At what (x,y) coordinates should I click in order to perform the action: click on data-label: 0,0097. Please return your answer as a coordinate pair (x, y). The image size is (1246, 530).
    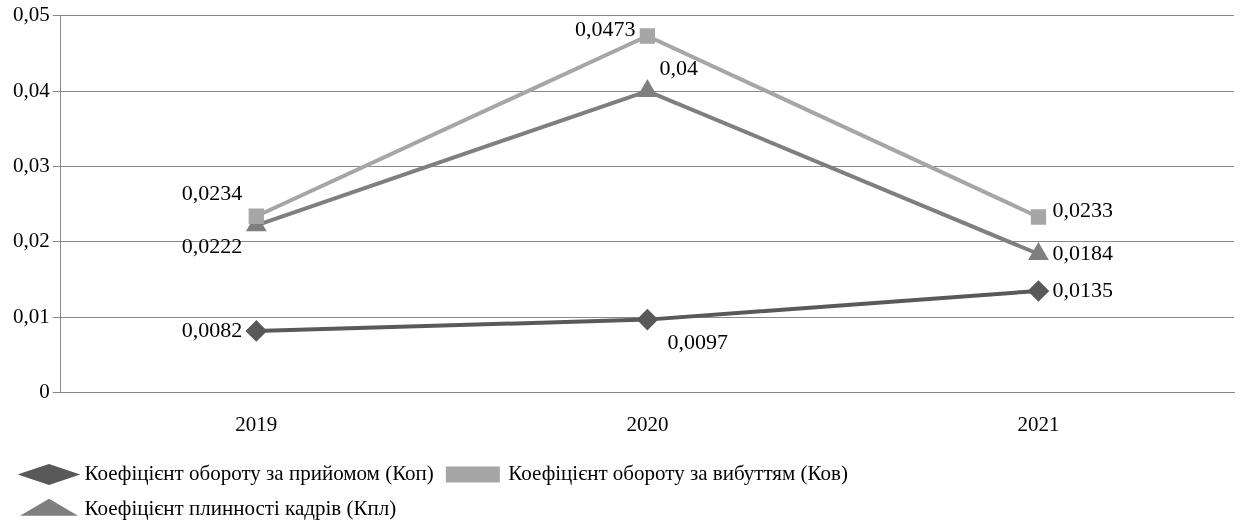
    Looking at the image, I should click on (697, 342).